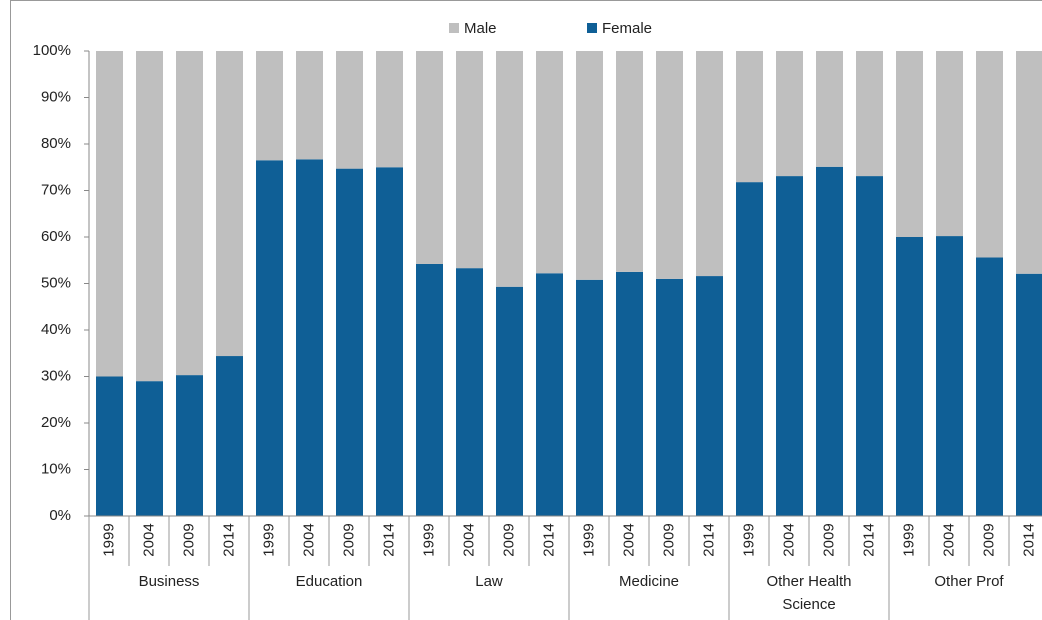 This screenshot has width=1042, height=620. What do you see at coordinates (56, 96) in the screenshot?
I see `y-tick-label: 90%` at bounding box center [56, 96].